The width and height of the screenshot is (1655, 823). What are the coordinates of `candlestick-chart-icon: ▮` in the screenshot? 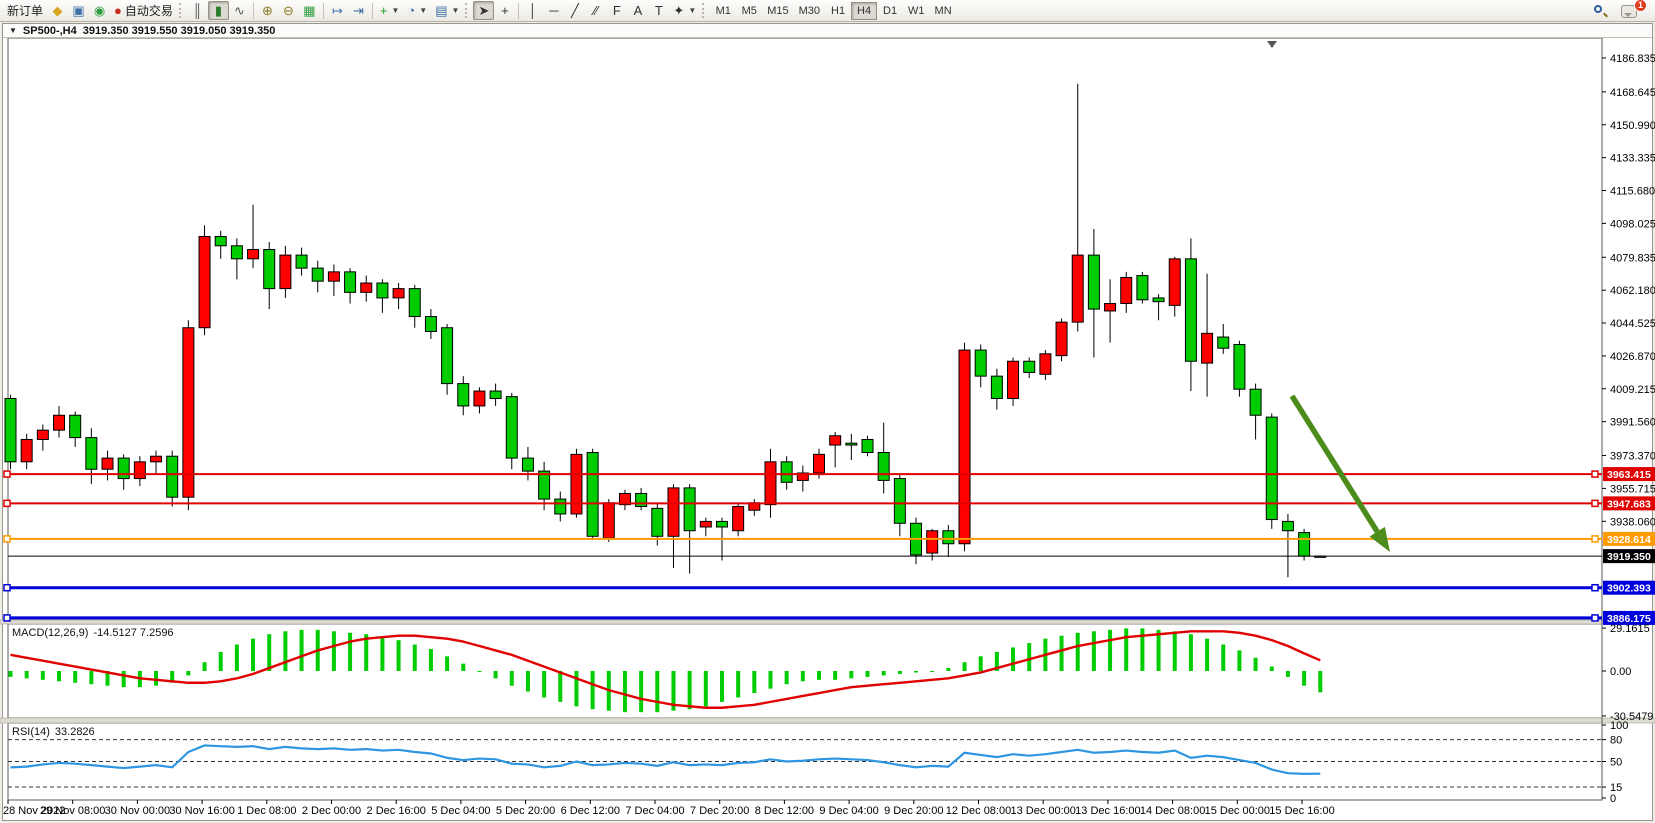 It's located at (218, 10).